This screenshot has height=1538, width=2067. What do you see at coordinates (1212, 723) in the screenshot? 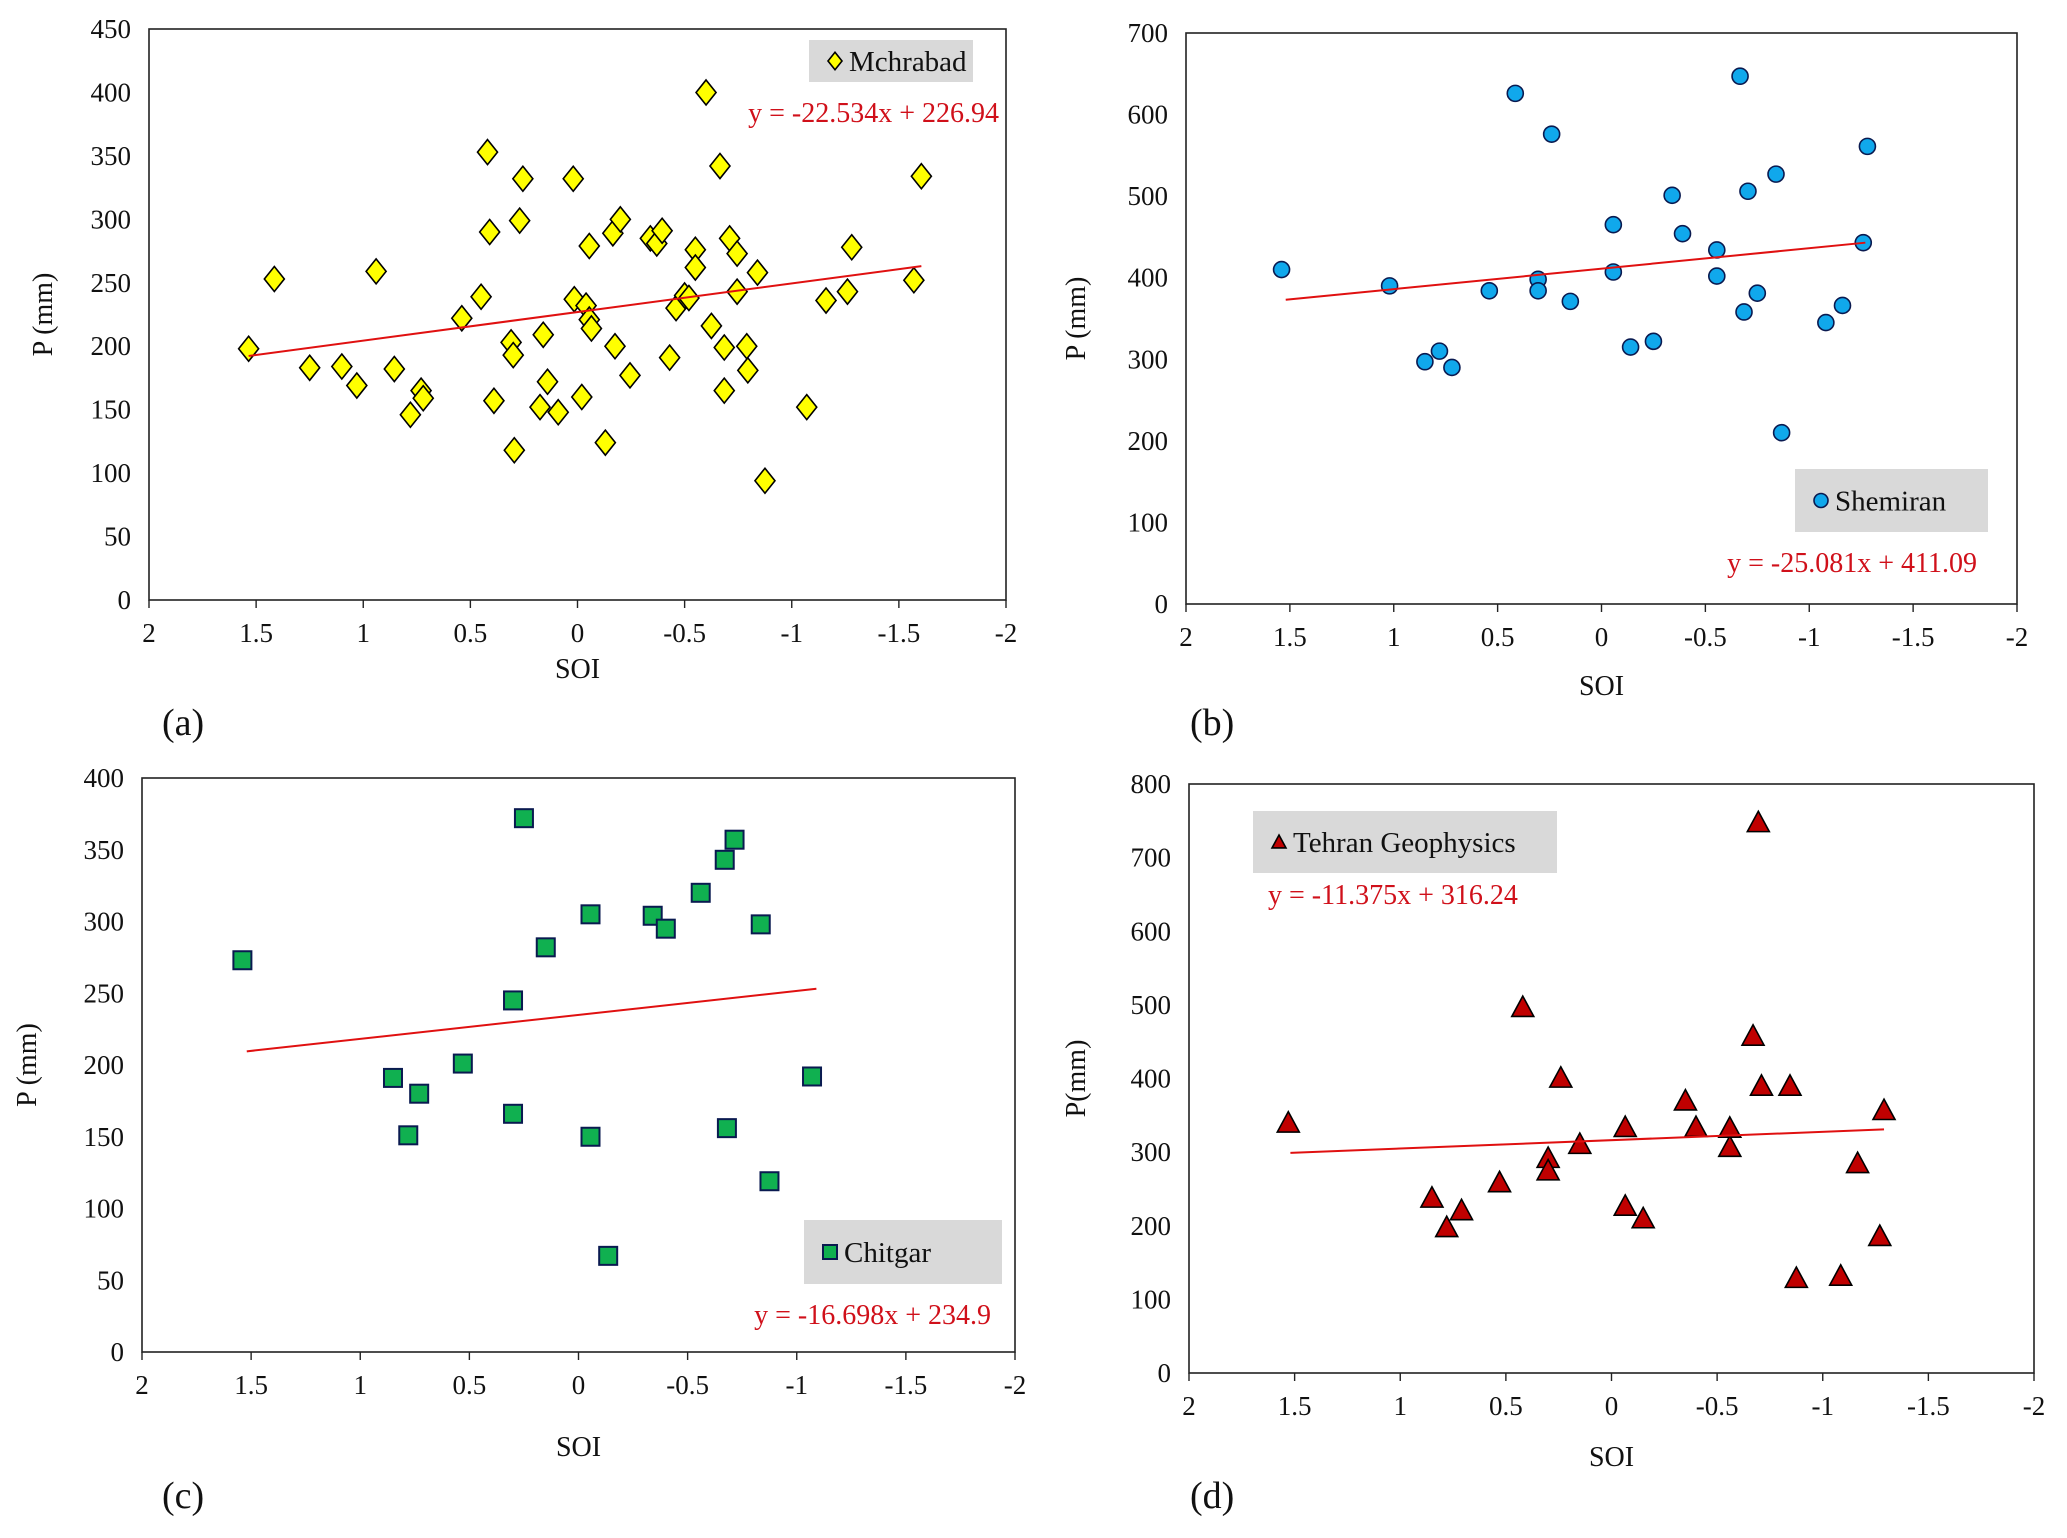
I see `panel-label: (b)` at bounding box center [1212, 723].